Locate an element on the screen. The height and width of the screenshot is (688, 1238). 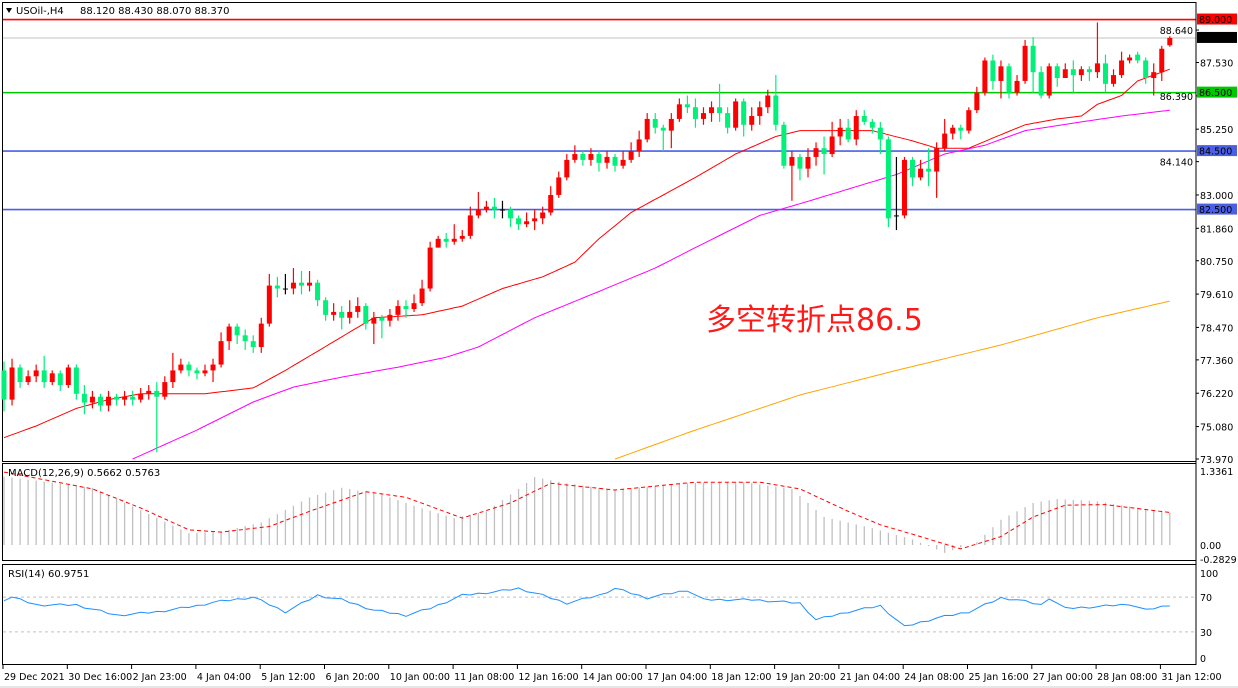
price-level-label: 82.500 is located at coordinates (1215, 210).